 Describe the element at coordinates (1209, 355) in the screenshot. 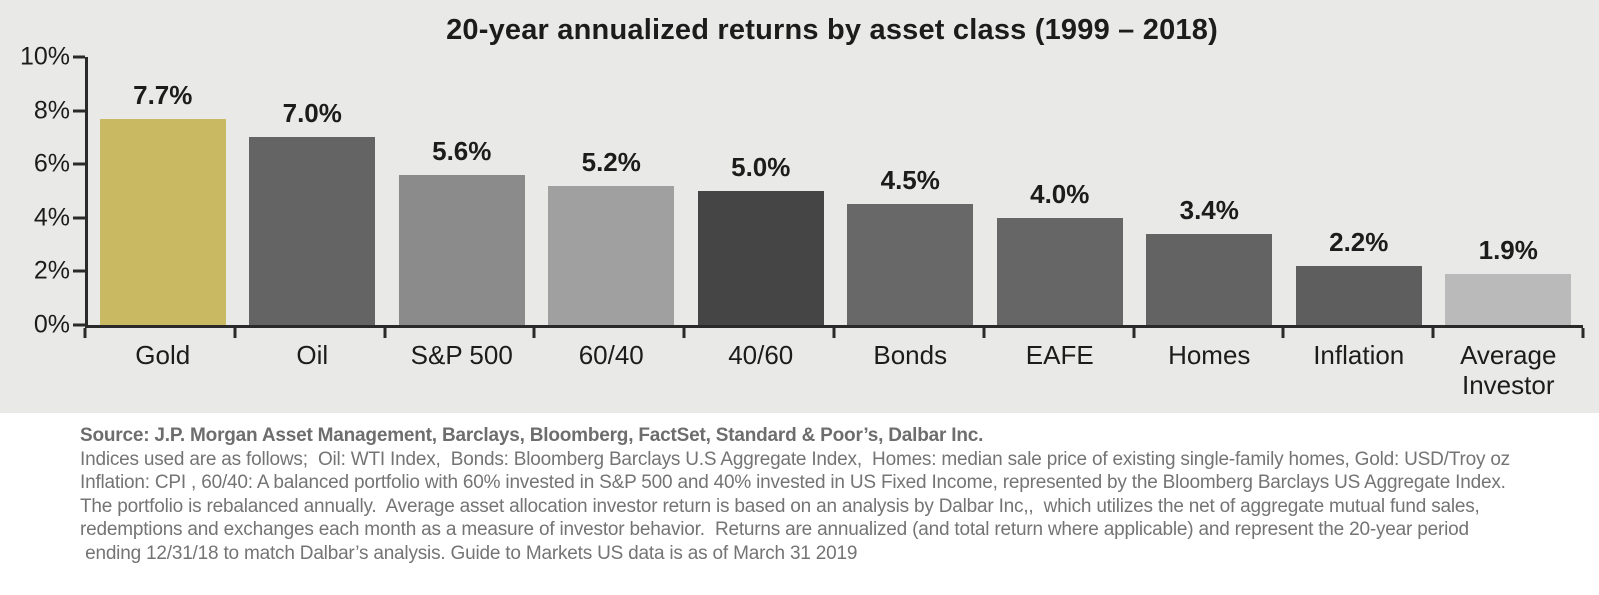

I see `x-axis-label: Homes` at that location.